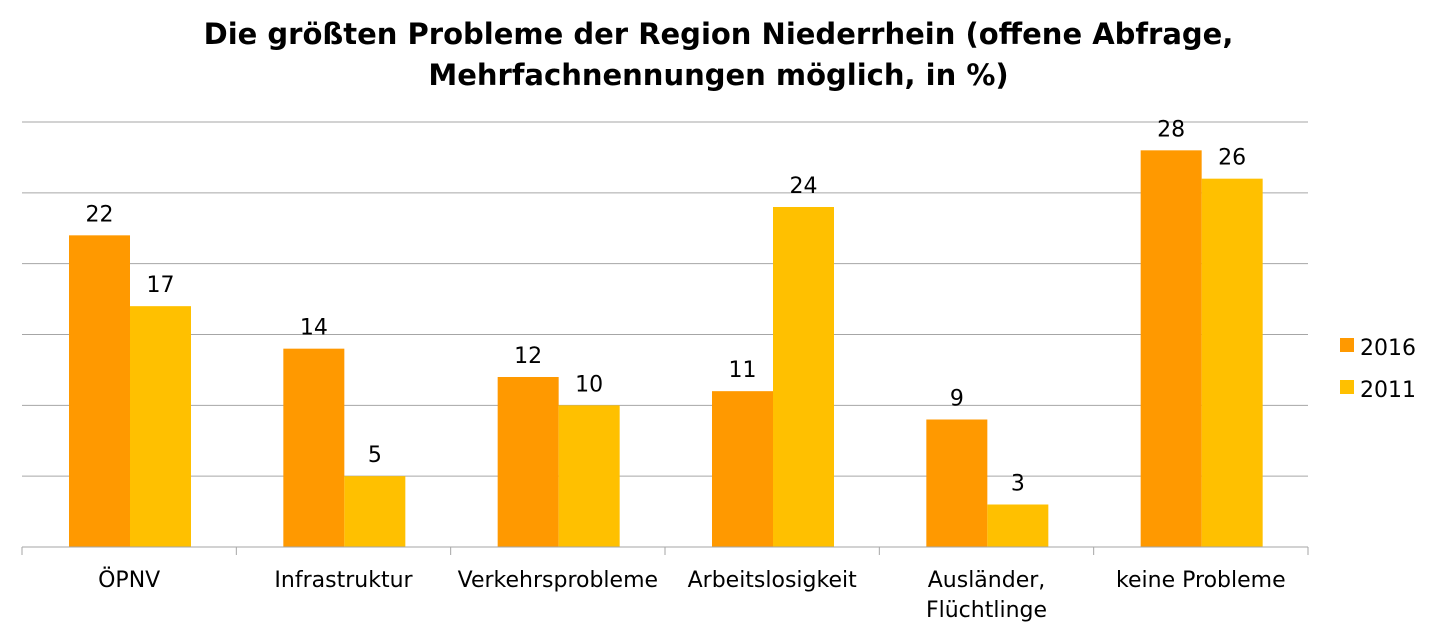 This screenshot has width=1437, height=637. What do you see at coordinates (1347, 345) in the screenshot?
I see `legend-swatch-2016` at bounding box center [1347, 345].